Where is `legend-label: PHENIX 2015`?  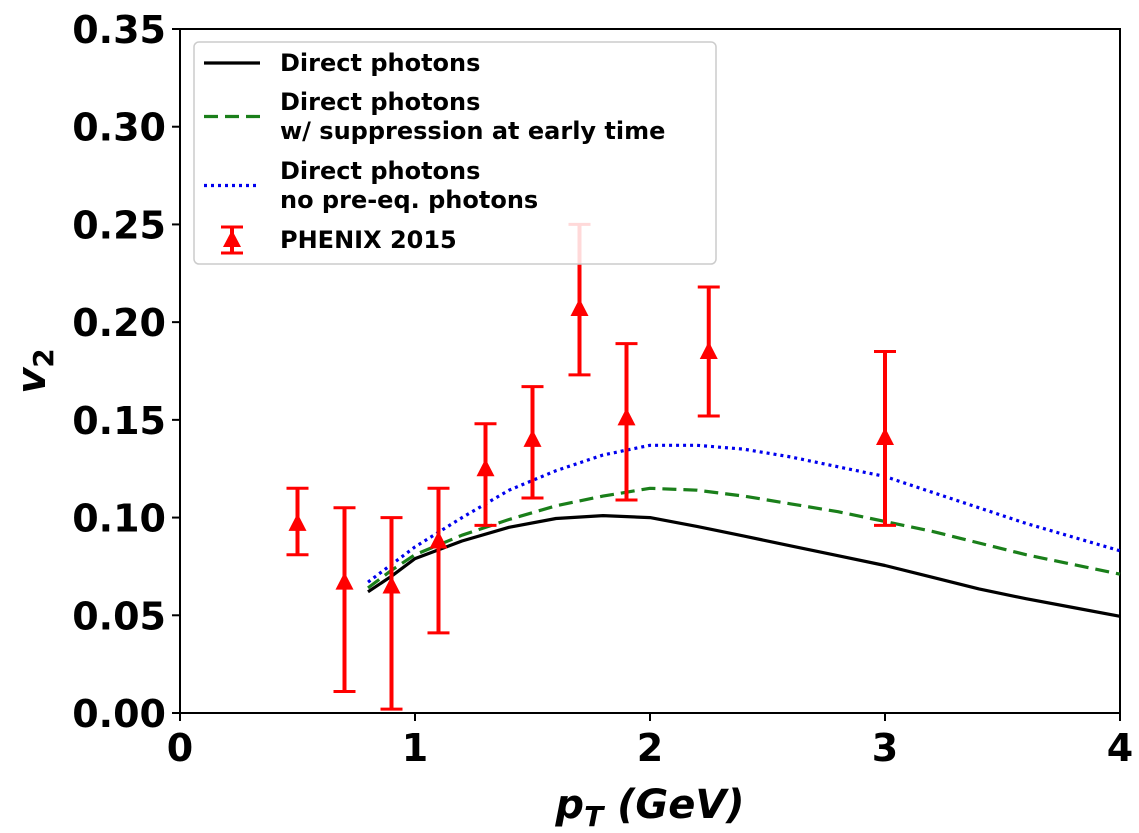 legend-label: PHENIX 2015 is located at coordinates (368, 240).